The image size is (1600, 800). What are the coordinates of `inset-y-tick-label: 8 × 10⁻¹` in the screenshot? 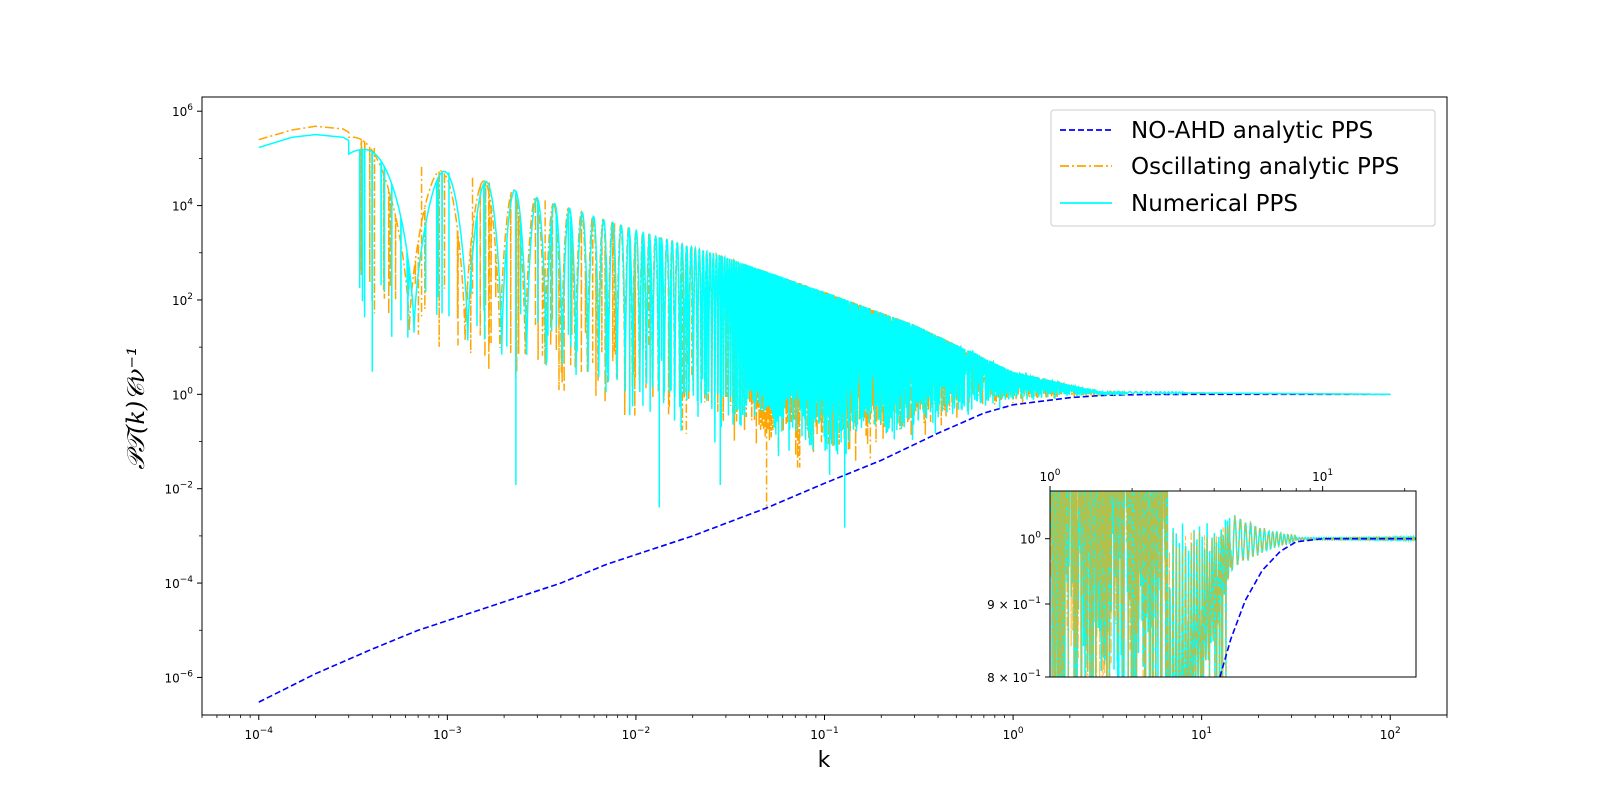 It's located at (1014, 677).